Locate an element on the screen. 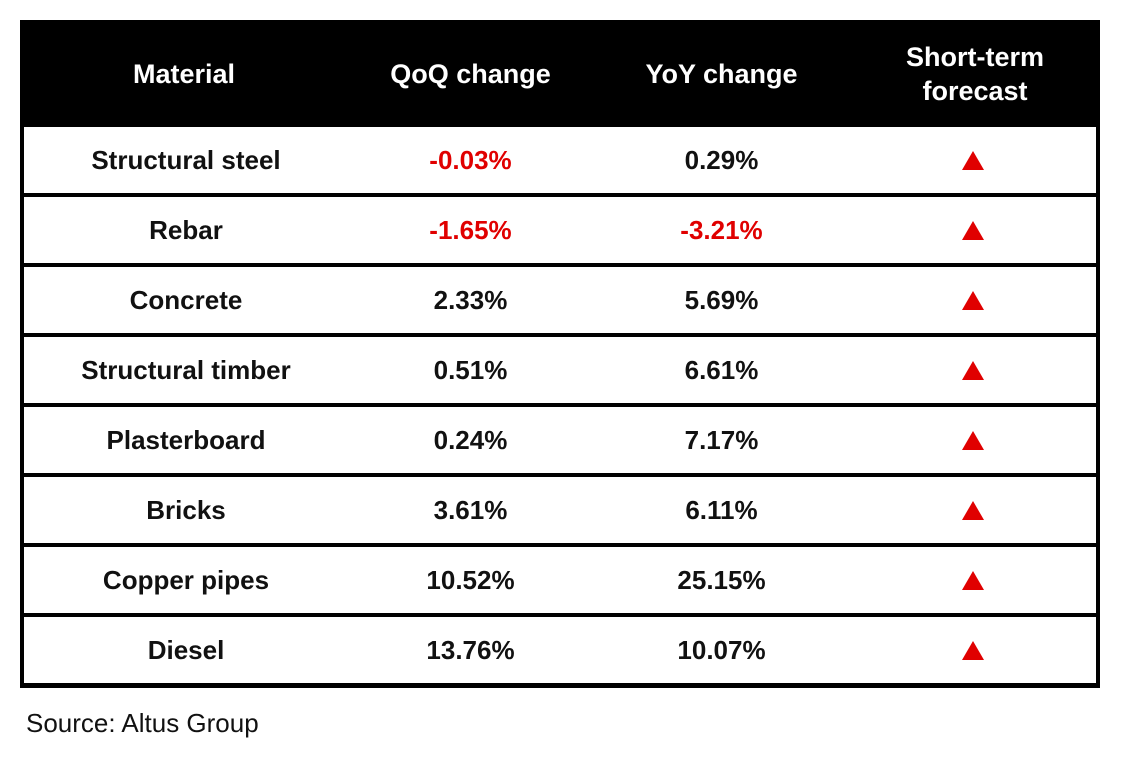 The image size is (1121, 758). yoy-cell: 0.29% is located at coordinates (721, 159).